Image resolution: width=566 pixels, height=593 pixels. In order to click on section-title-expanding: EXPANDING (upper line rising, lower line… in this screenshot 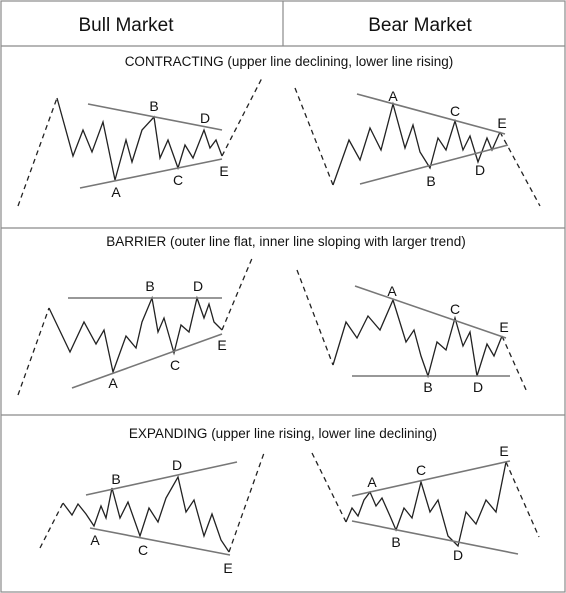, I will do `click(283, 433)`.